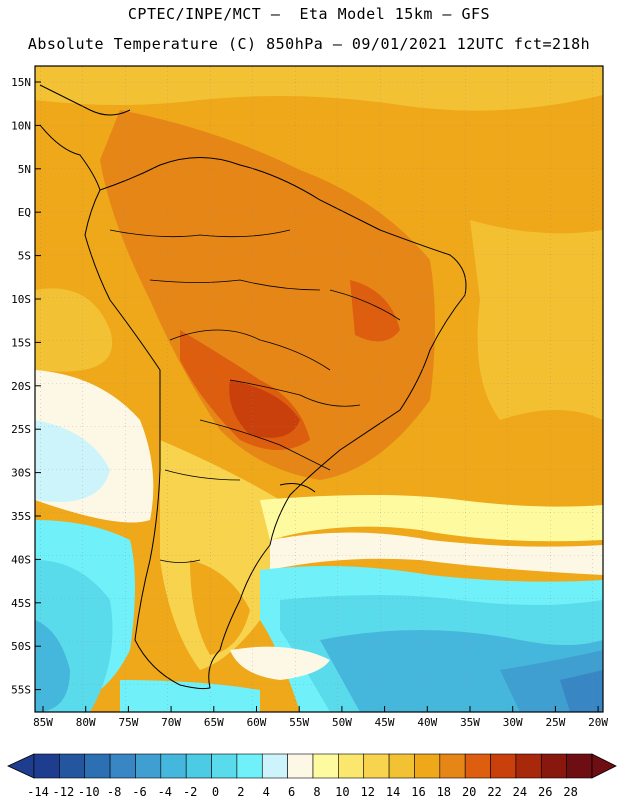  Describe the element at coordinates (86, 722) in the screenshot. I see `lon-label: 80W` at that location.